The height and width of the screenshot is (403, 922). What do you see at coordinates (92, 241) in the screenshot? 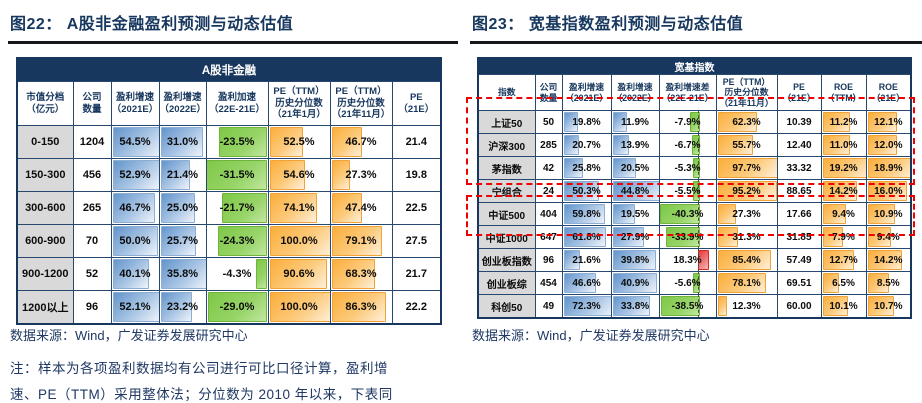
I see `value-cell: 70` at bounding box center [92, 241].